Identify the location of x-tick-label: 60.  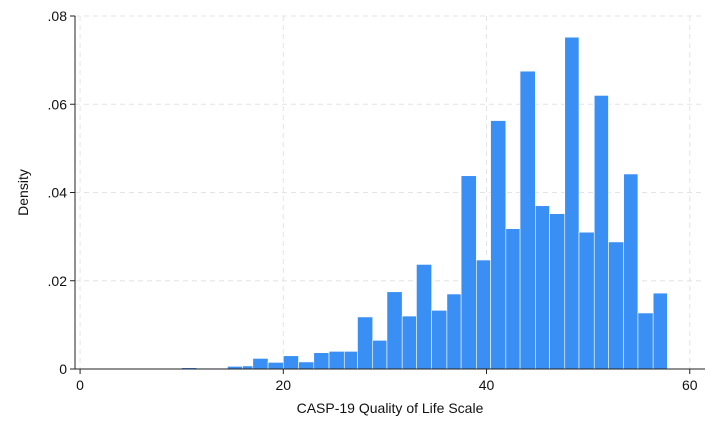
(690, 385).